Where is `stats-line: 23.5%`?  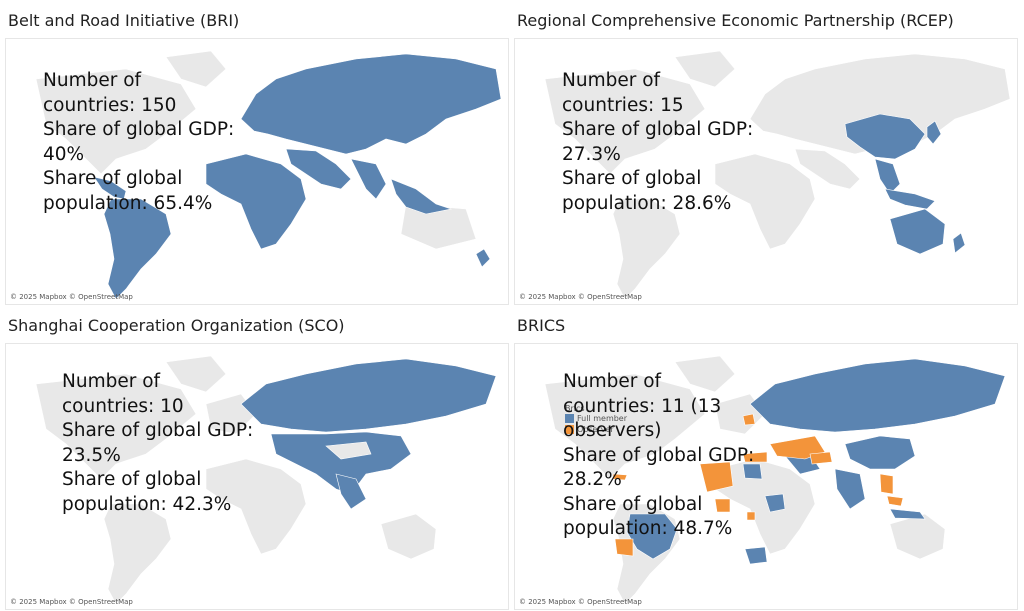
stats-line: 23.5% is located at coordinates (91, 455).